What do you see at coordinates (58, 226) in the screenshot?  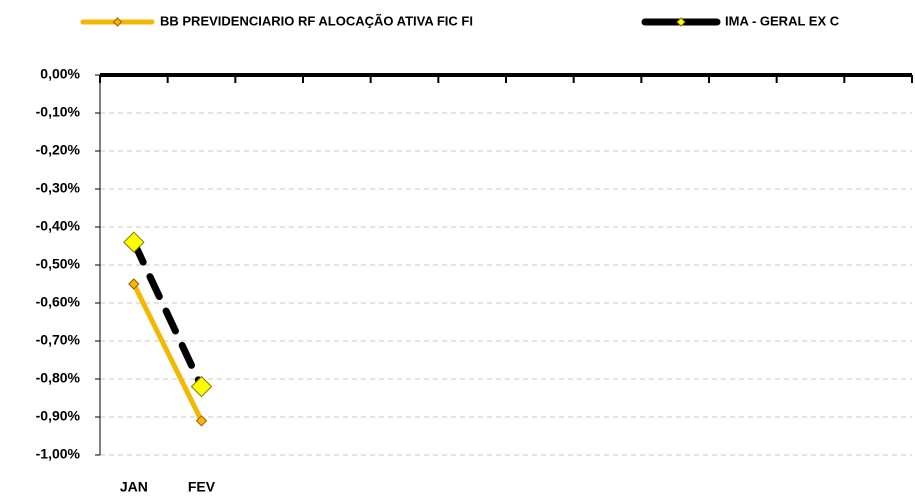 I see `y-tick-label: -0,40%` at bounding box center [58, 226].